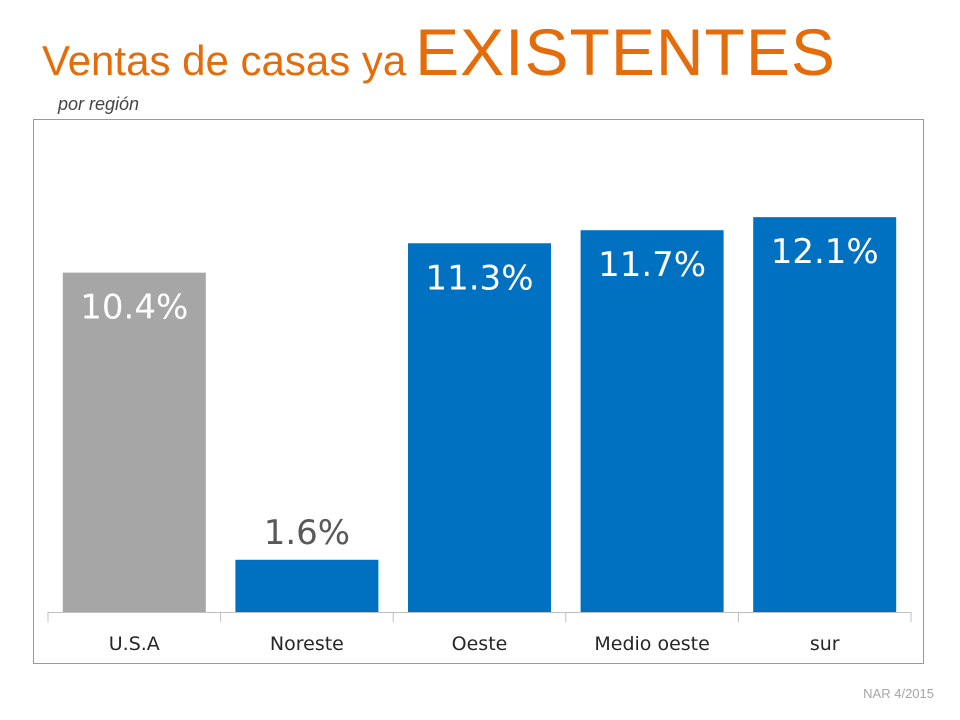 The height and width of the screenshot is (720, 960). Describe the element at coordinates (307, 533) in the screenshot. I see `value-label-1: 1.6%` at that location.